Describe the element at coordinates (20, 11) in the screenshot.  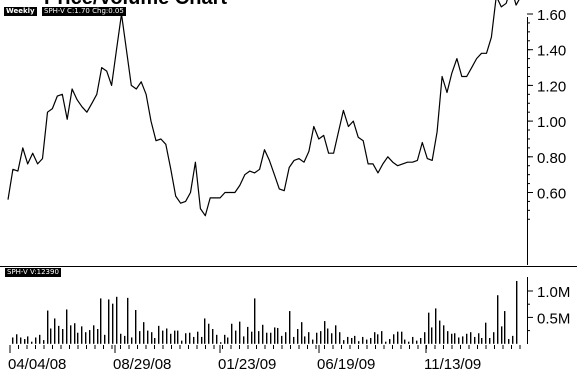
I see `period-tag: Weekly` at that location.